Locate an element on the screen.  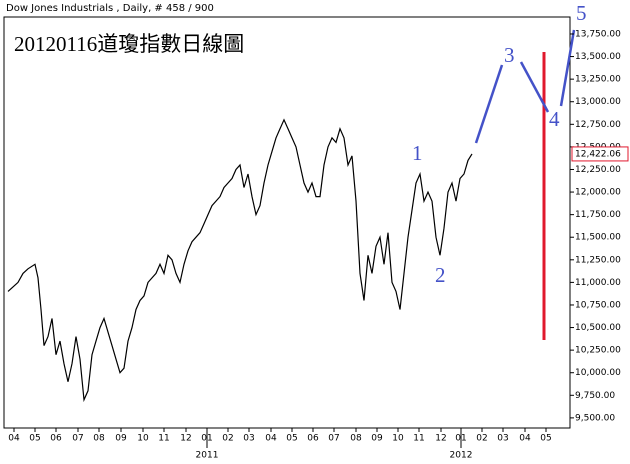
y-tick-label: 11,500.00 is located at coordinates (598, 238).